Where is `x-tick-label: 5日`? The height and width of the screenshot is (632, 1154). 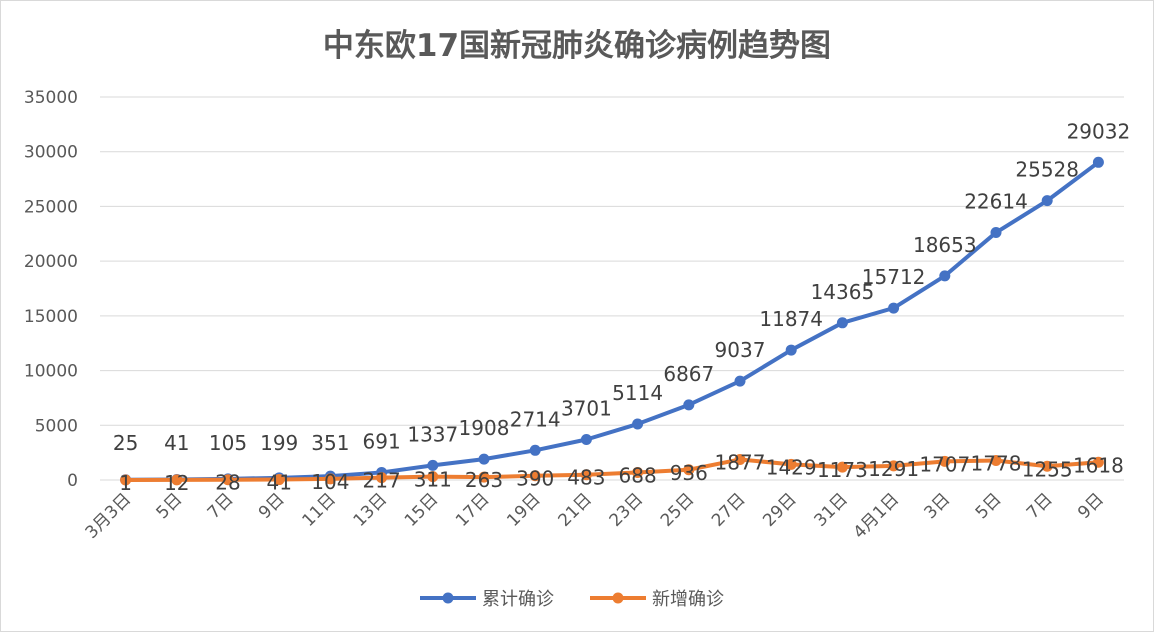 x-tick-label: 5日 is located at coordinates (989, 506).